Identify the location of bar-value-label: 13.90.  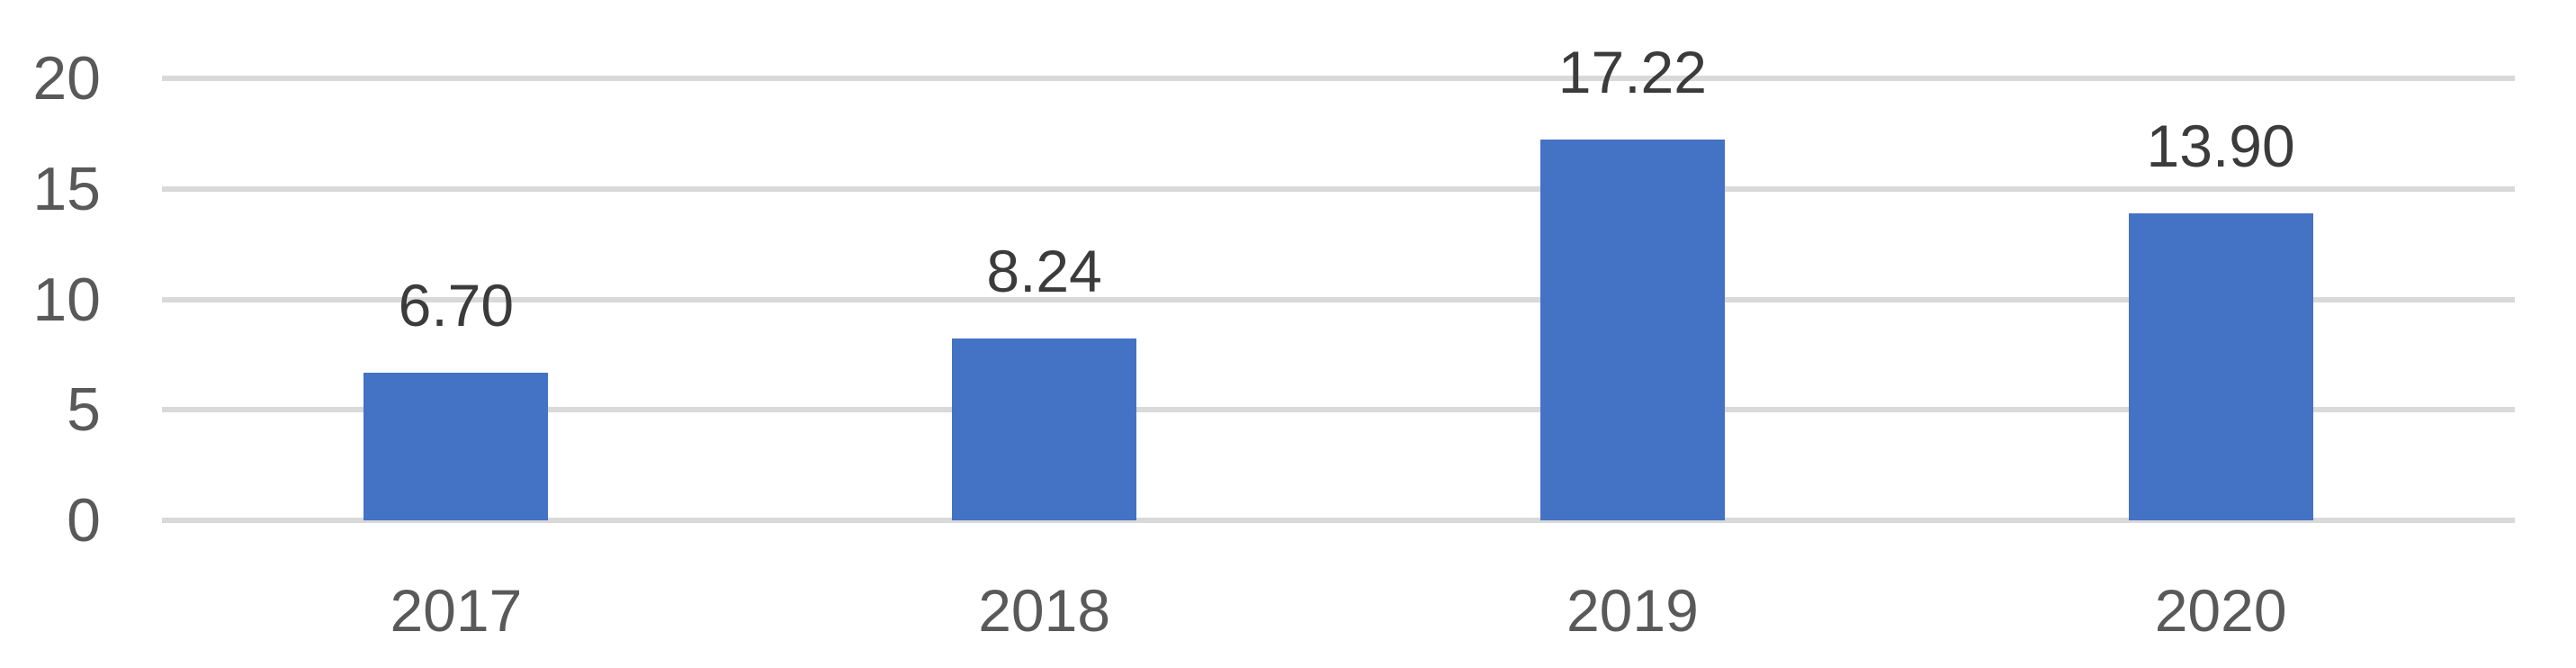
(2221, 145).